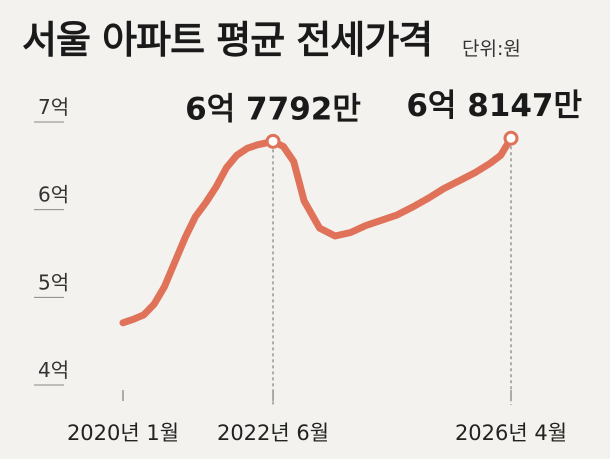  I want to click on chart-title: 서울 아파트 평균 전세가격, so click(227, 40).